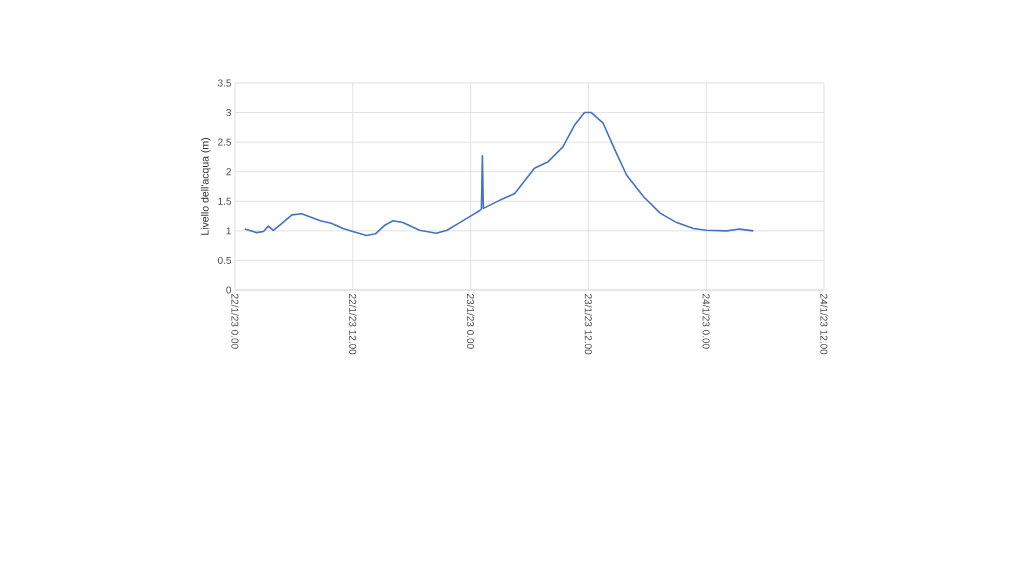 This screenshot has height=576, width=1024. Describe the element at coordinates (229, 290) in the screenshot. I see `y-tick-label: 0` at that location.